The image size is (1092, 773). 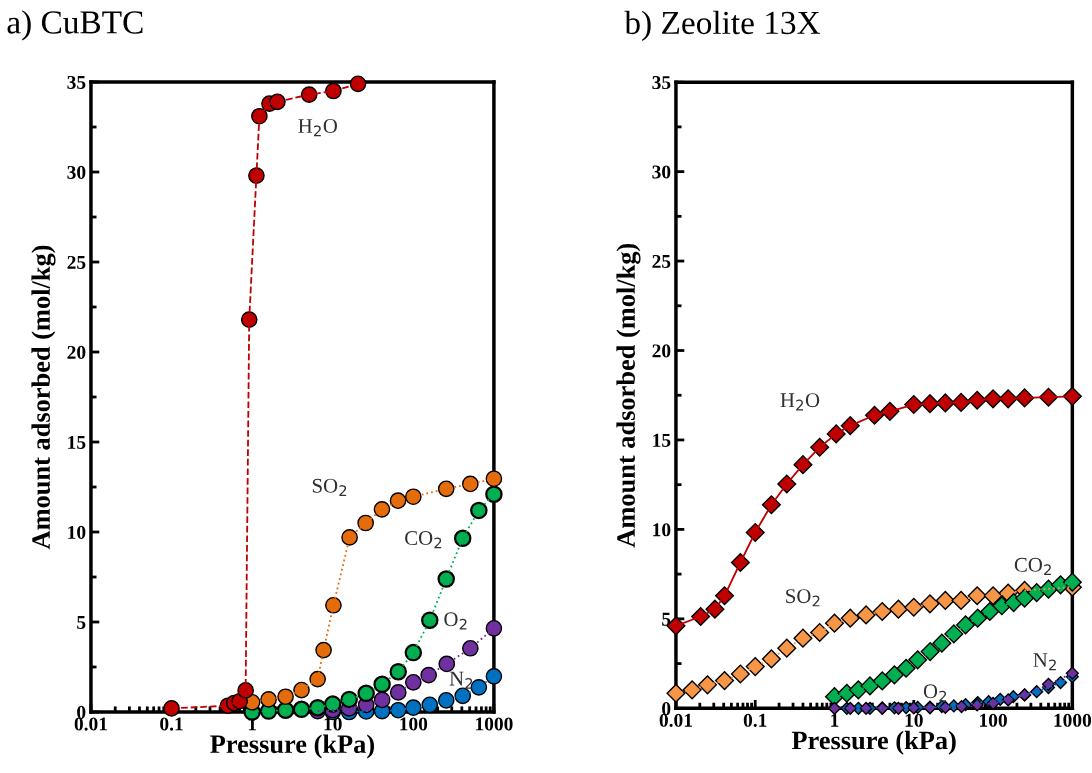 I want to click on chart-title: b) Zeolite 13X, so click(x=722, y=25).